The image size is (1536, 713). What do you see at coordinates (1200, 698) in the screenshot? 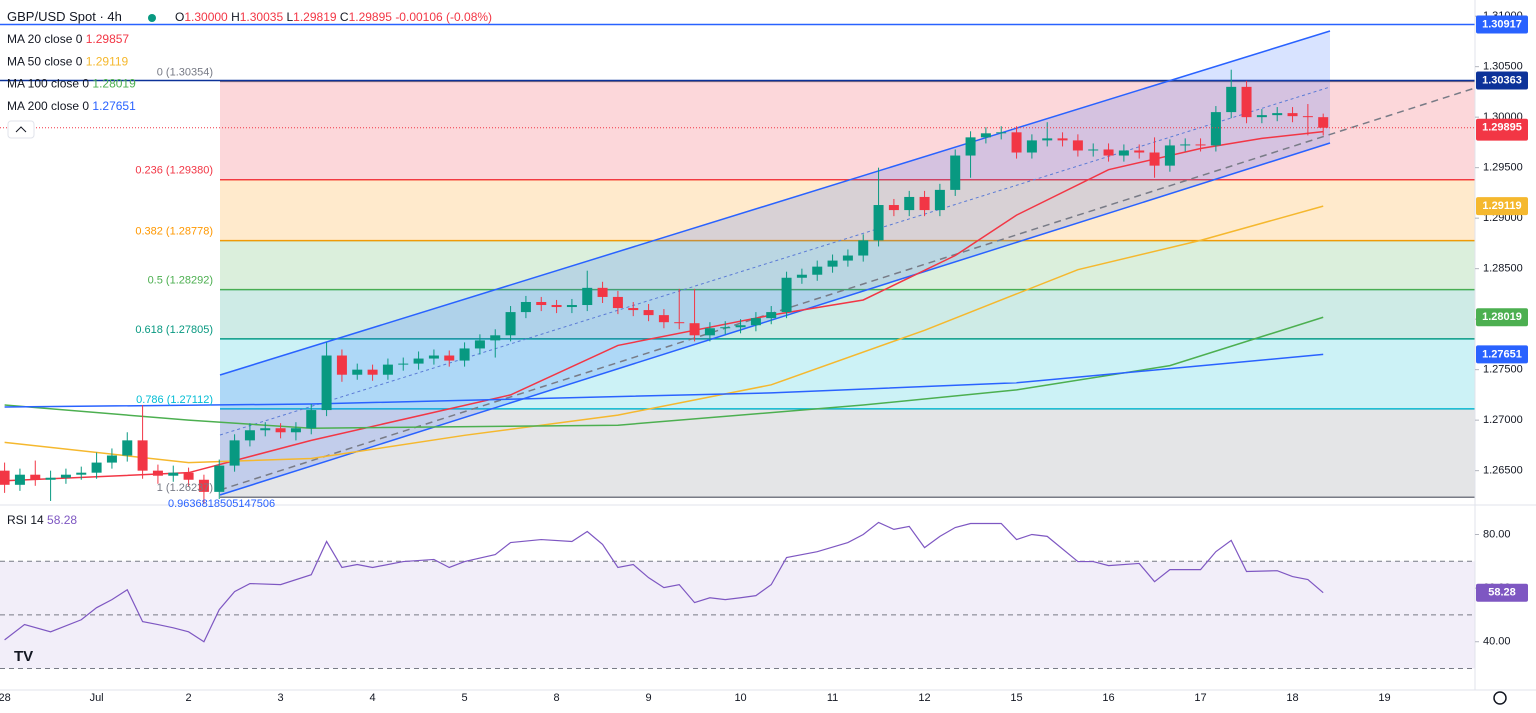
I see `x-tick-label: 17` at bounding box center [1200, 698].